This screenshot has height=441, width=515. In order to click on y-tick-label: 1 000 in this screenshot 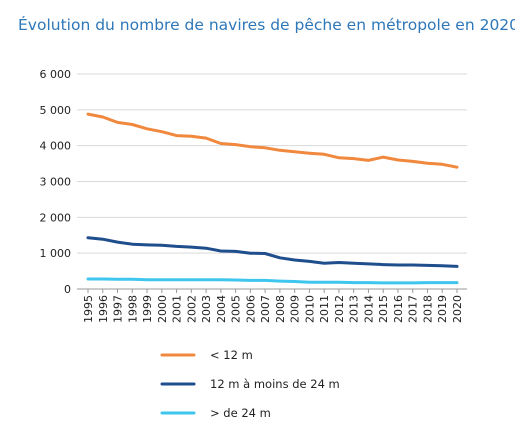, I will do `click(56, 253)`.